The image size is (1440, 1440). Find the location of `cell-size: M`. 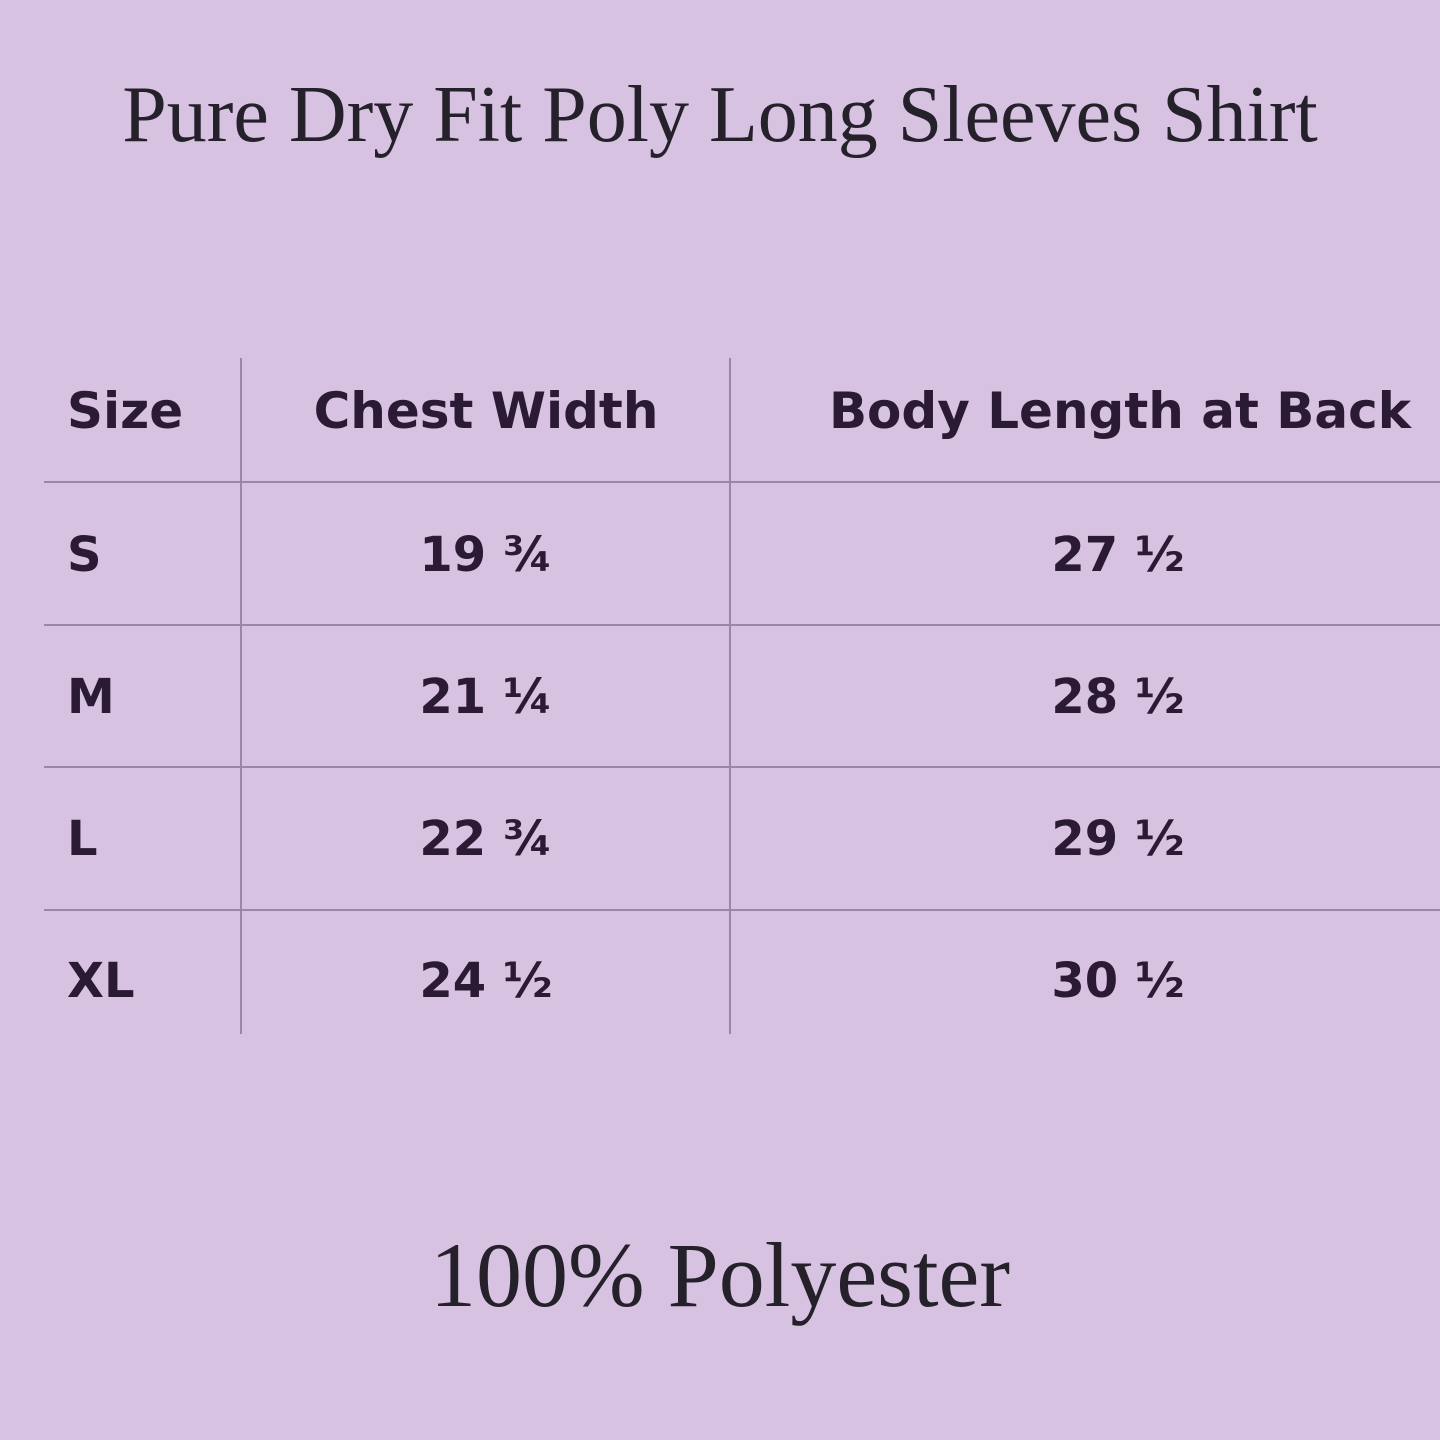

cell-size: M is located at coordinates (91, 697).